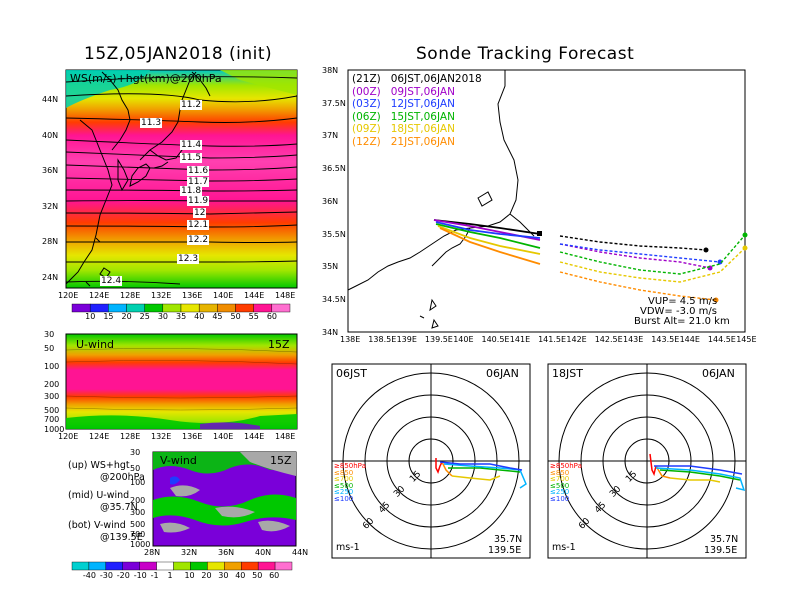 Image resolution: width=792 pixels, height=612 pixels. What do you see at coordinates (138, 482) in the screenshot?
I see `vwind-pressure-tick: 100` at bounding box center [138, 482].